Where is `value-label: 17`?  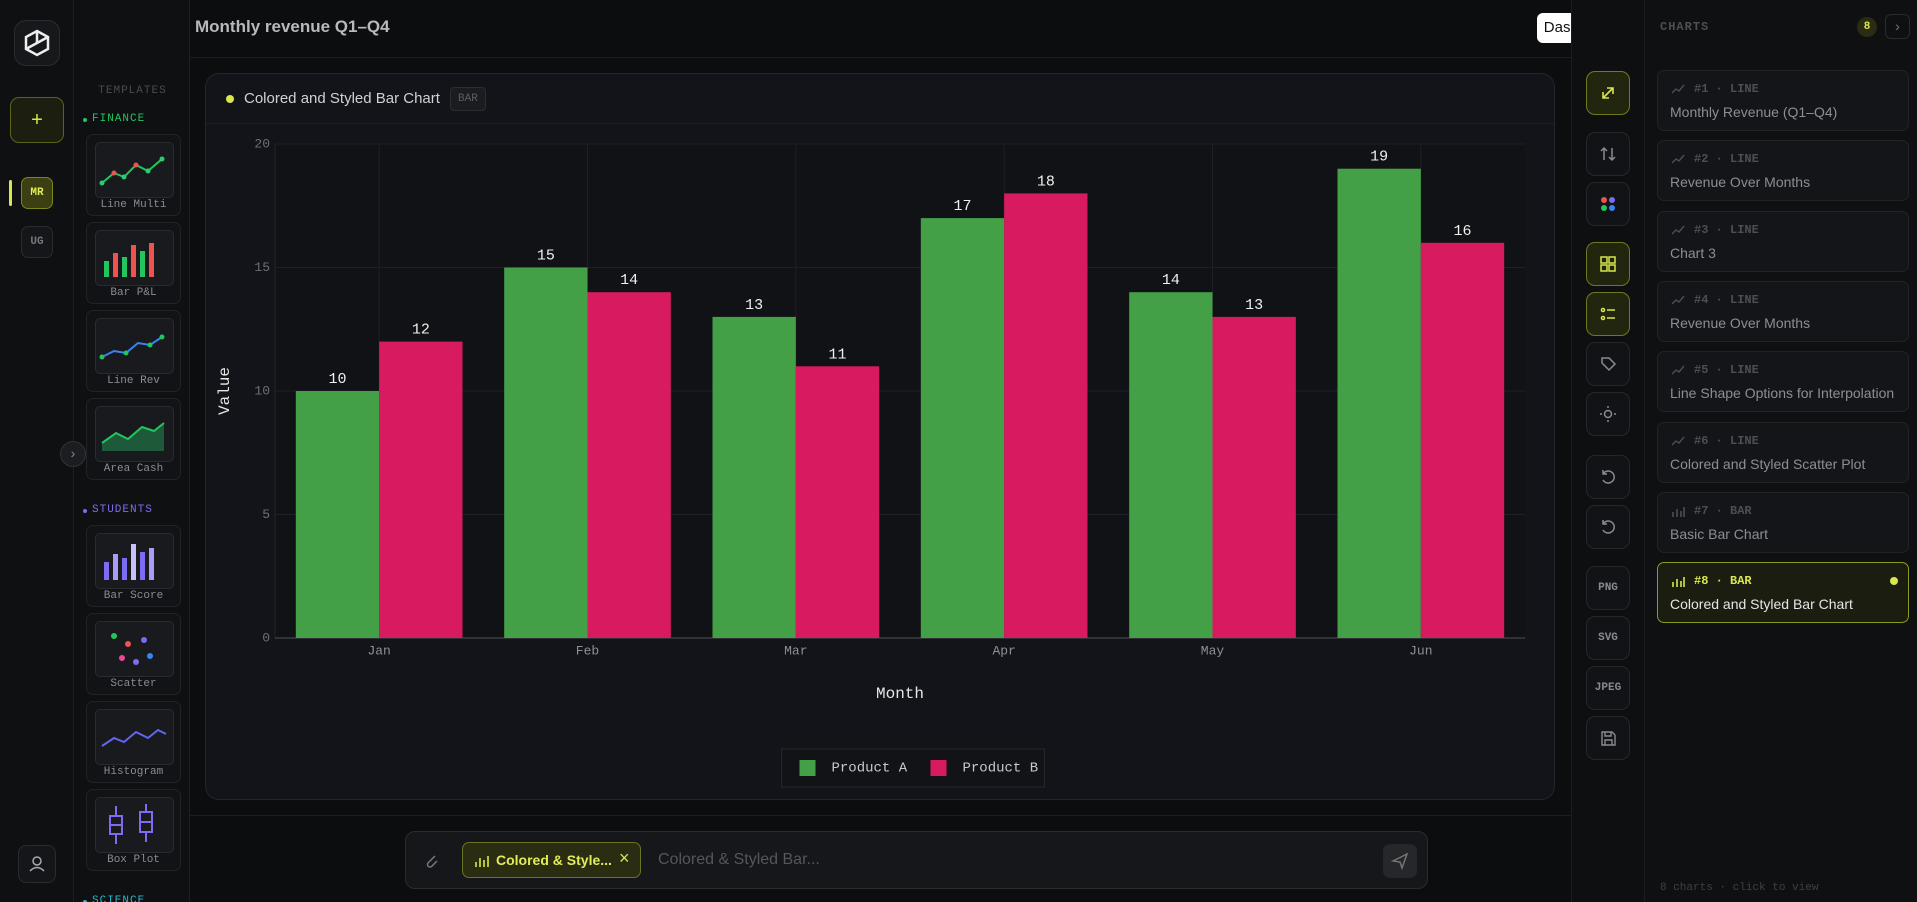 value-label: 17 is located at coordinates (962, 206).